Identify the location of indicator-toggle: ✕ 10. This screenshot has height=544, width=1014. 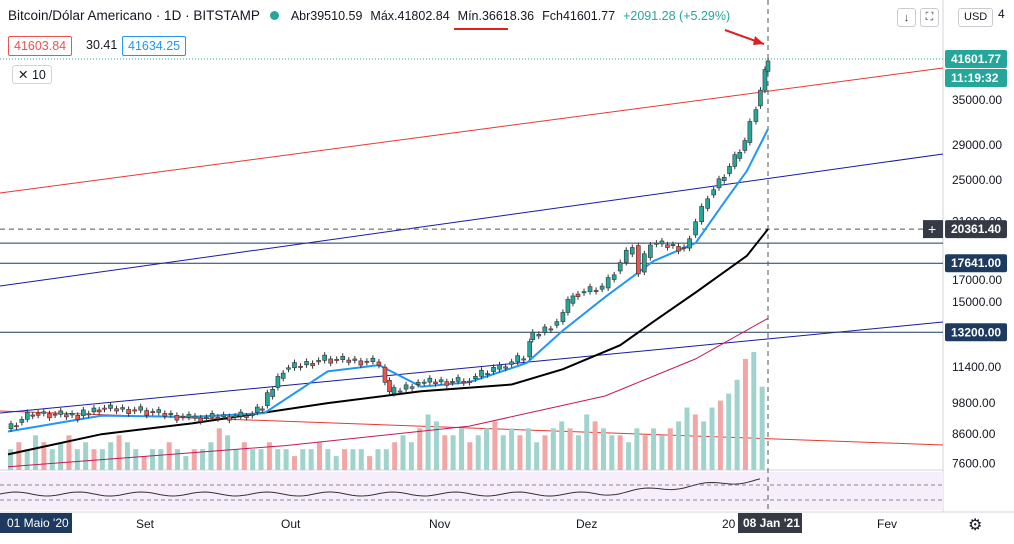
(32, 74).